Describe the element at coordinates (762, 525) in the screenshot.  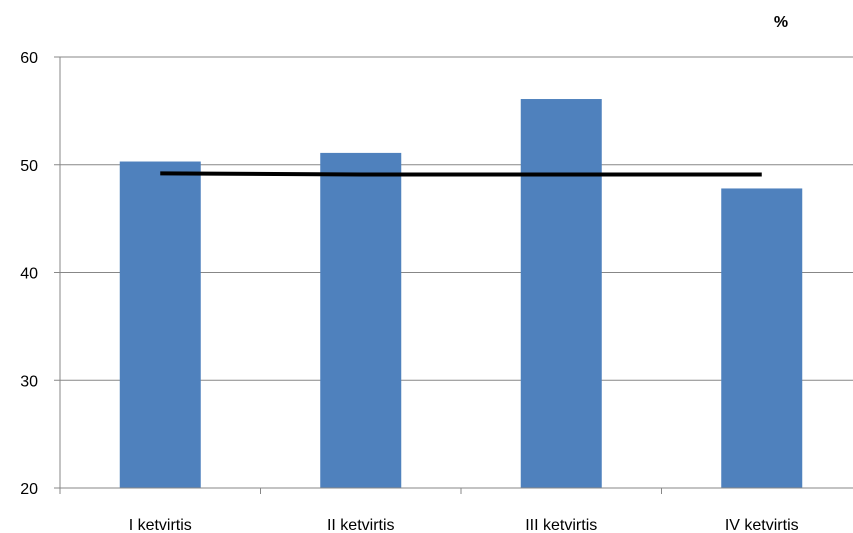
I see `x-category-label: IV ketvirtis` at that location.